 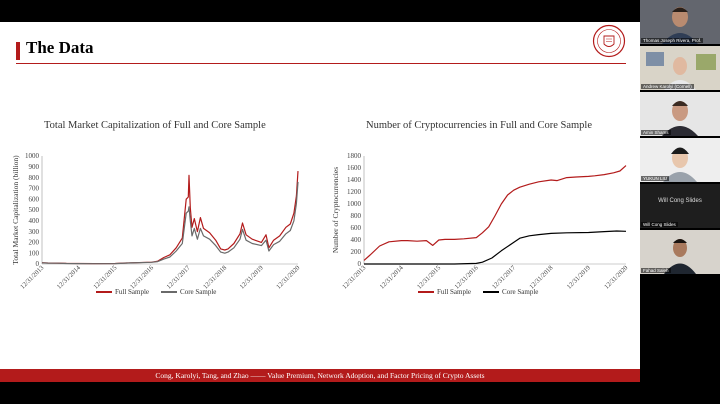 I want to click on participant-name: Amin Shams, so click(x=656, y=132).